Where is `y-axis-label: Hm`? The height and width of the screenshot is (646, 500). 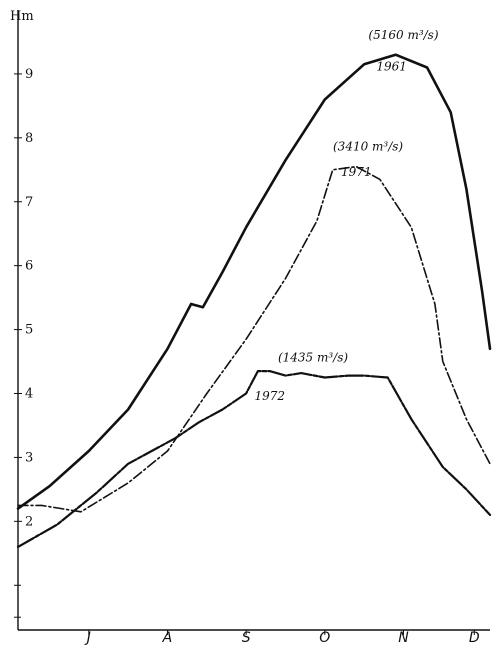
y-axis-label: Hm is located at coordinates (22, 16).